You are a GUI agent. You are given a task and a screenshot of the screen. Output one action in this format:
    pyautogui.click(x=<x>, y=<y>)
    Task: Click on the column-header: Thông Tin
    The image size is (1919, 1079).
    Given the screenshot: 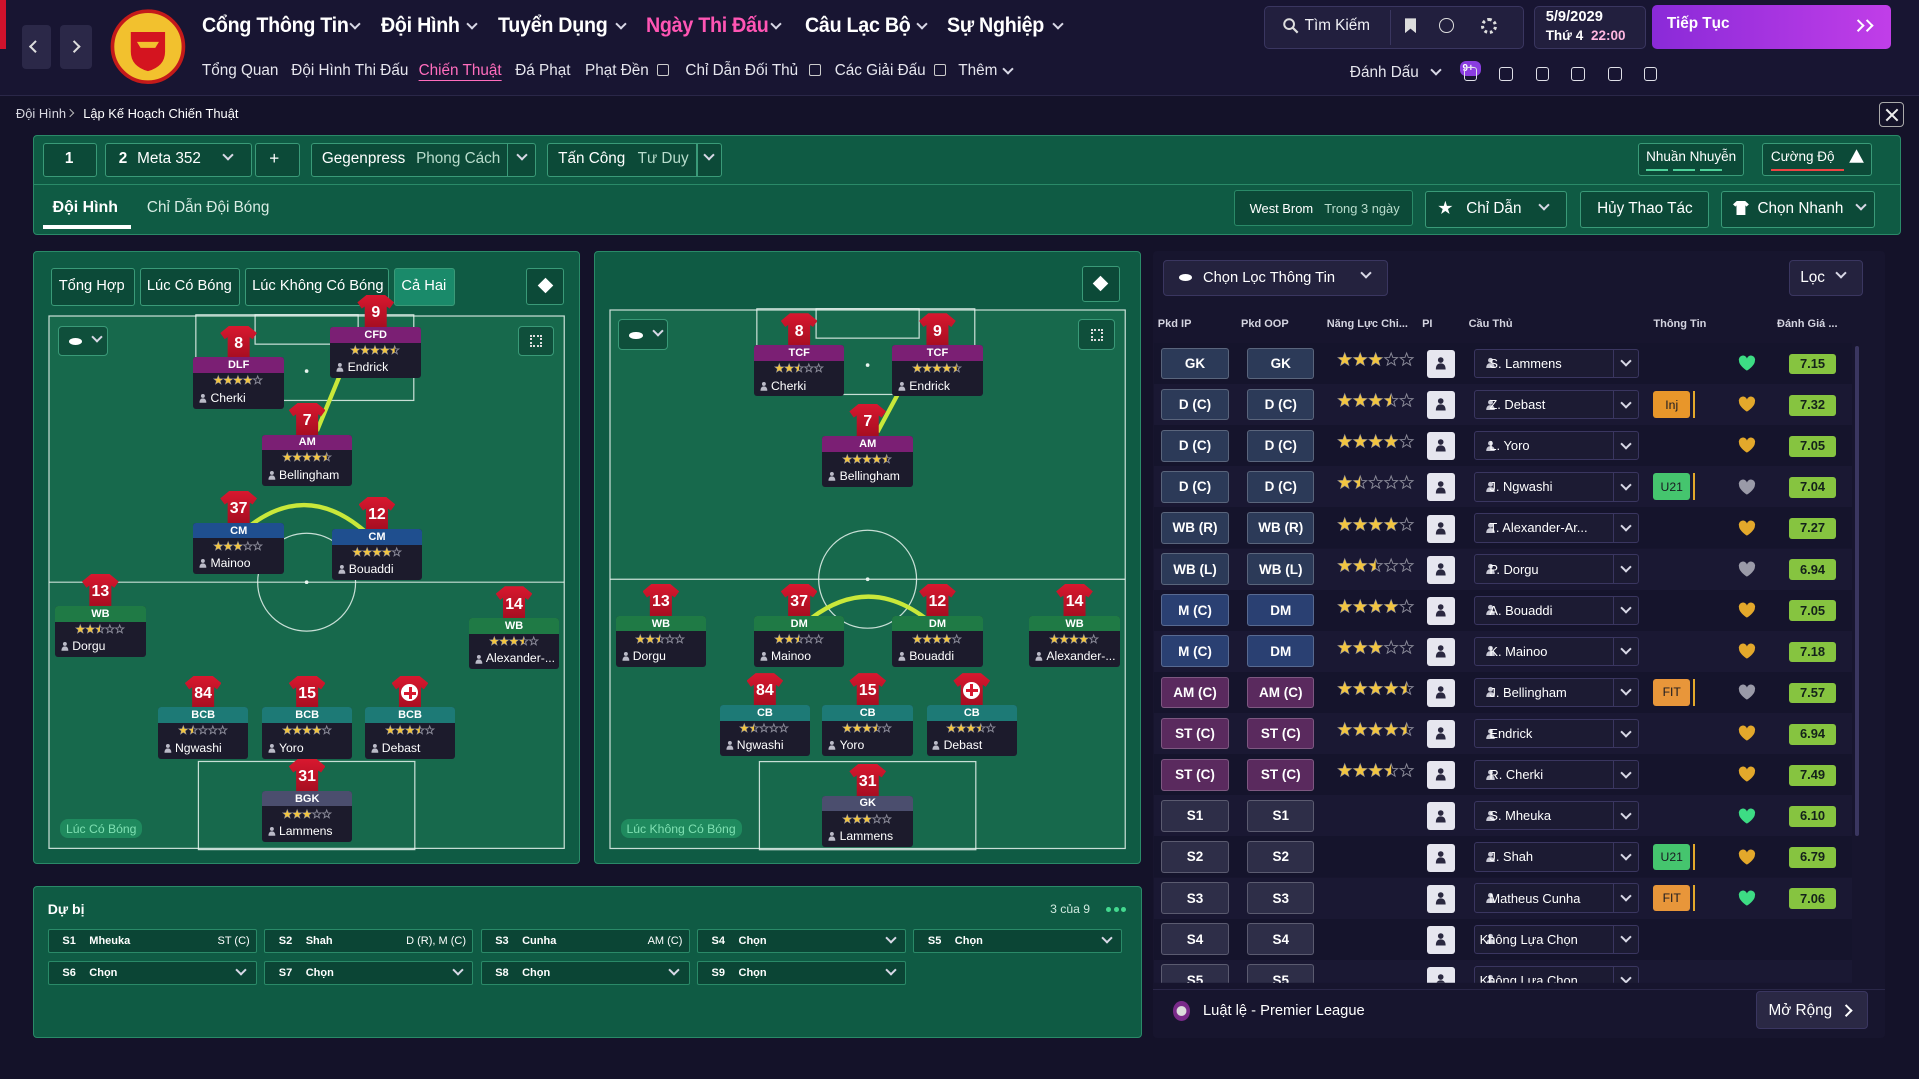 What is the action you would take?
    pyautogui.click(x=1680, y=324)
    